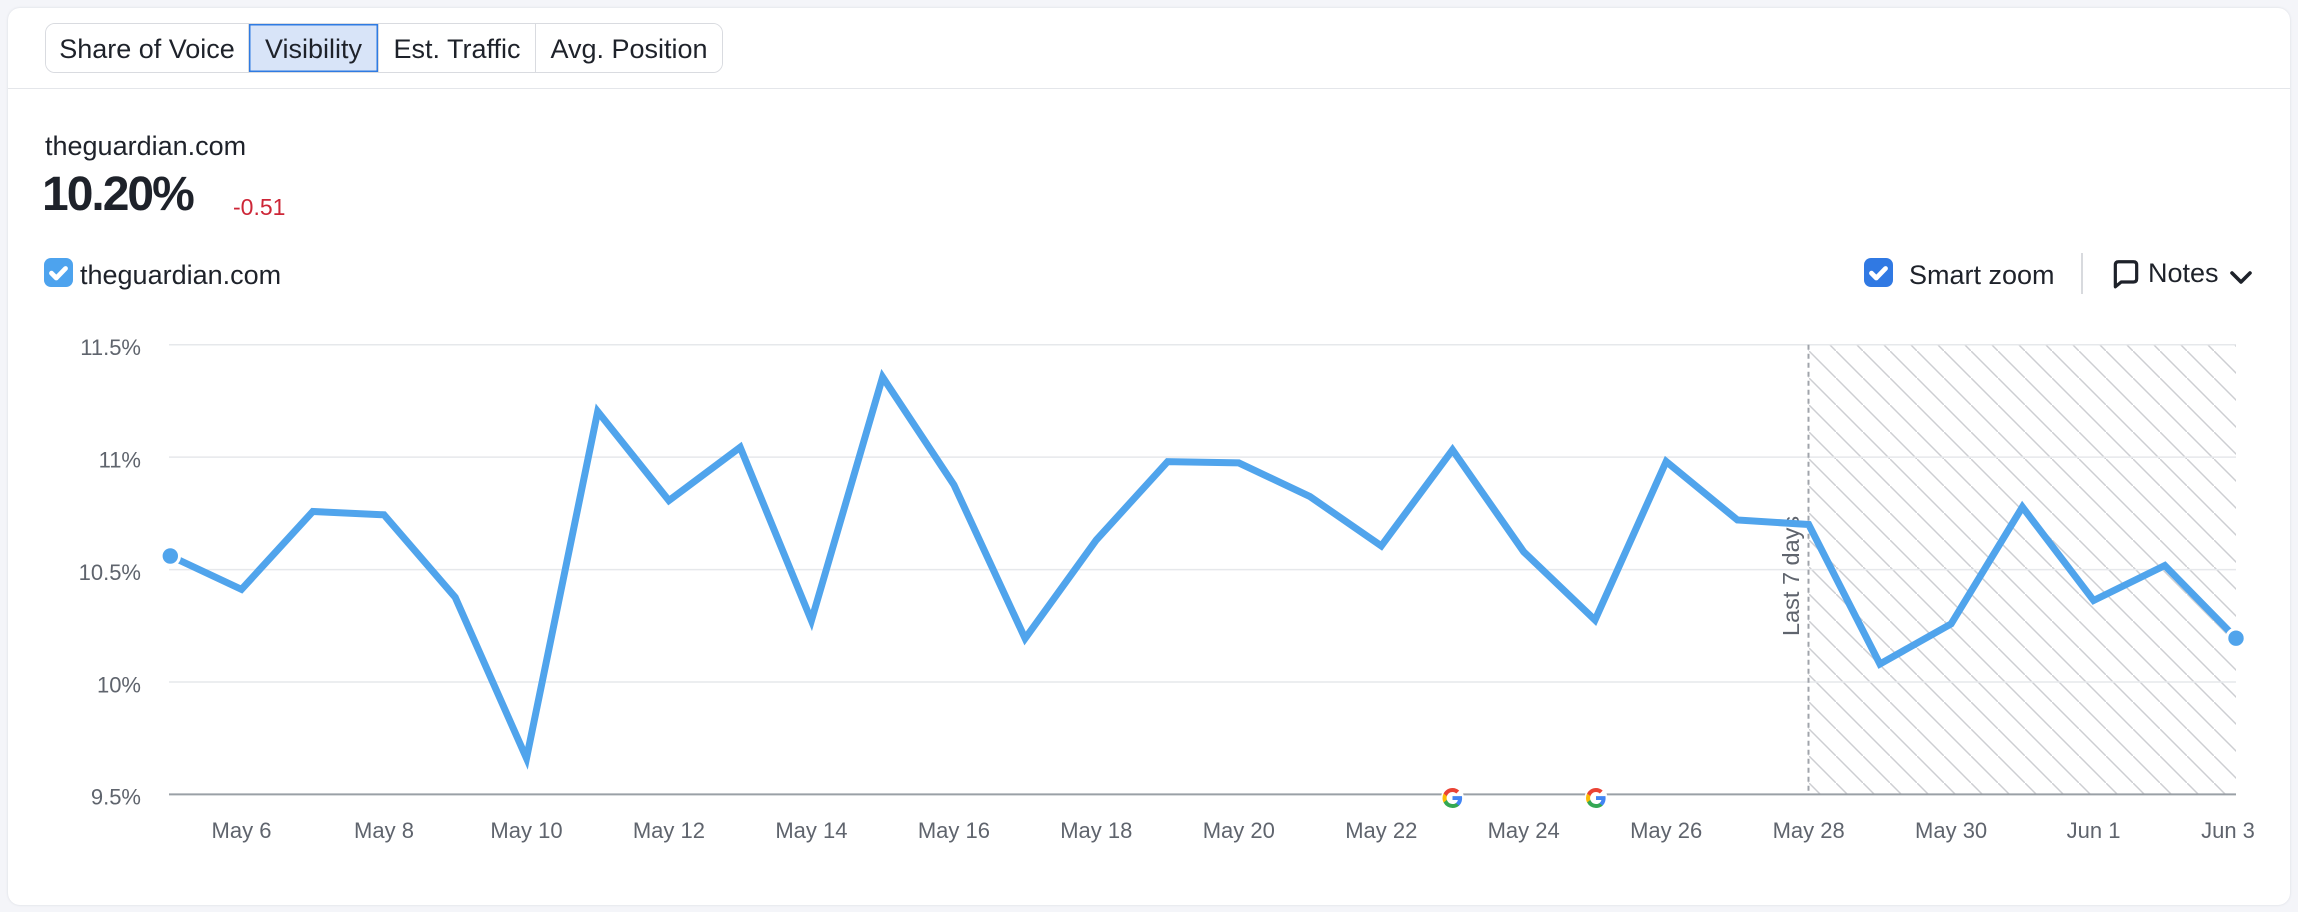 Image resolution: width=2298 pixels, height=912 pixels. I want to click on svg-text: Jun 3, so click(2228, 830).